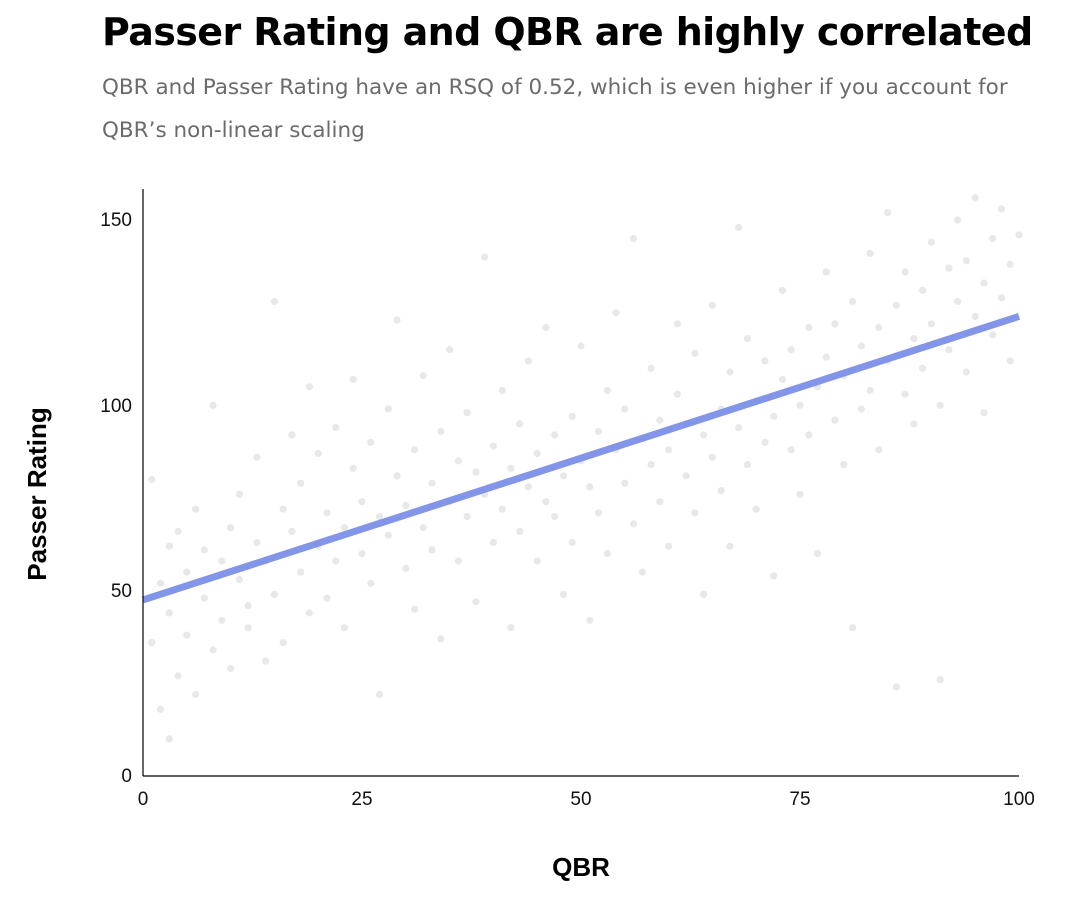  I want to click on x-tick-label-50: 50, so click(580, 799).